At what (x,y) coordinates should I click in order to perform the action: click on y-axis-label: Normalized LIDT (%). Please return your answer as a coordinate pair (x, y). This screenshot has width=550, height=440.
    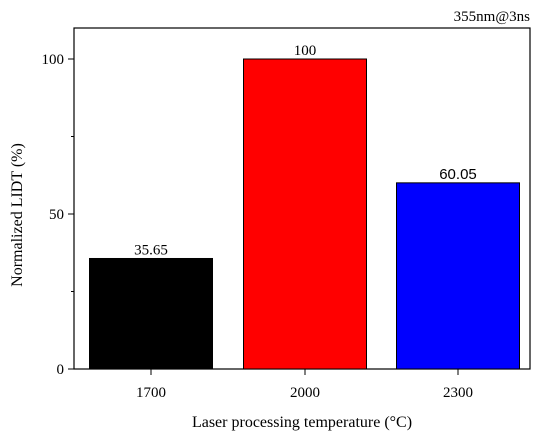
    Looking at the image, I should click on (17, 215).